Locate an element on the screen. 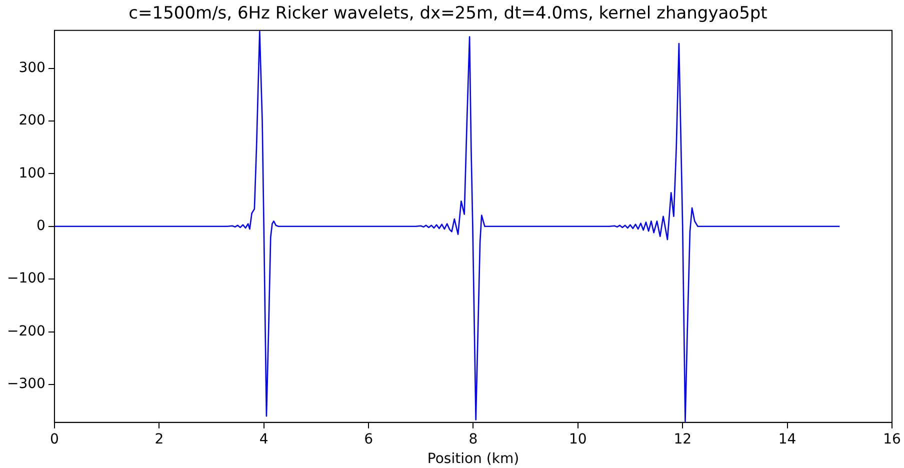 This screenshot has width=904, height=468. y-tick-label: −300 is located at coordinates (26, 384).